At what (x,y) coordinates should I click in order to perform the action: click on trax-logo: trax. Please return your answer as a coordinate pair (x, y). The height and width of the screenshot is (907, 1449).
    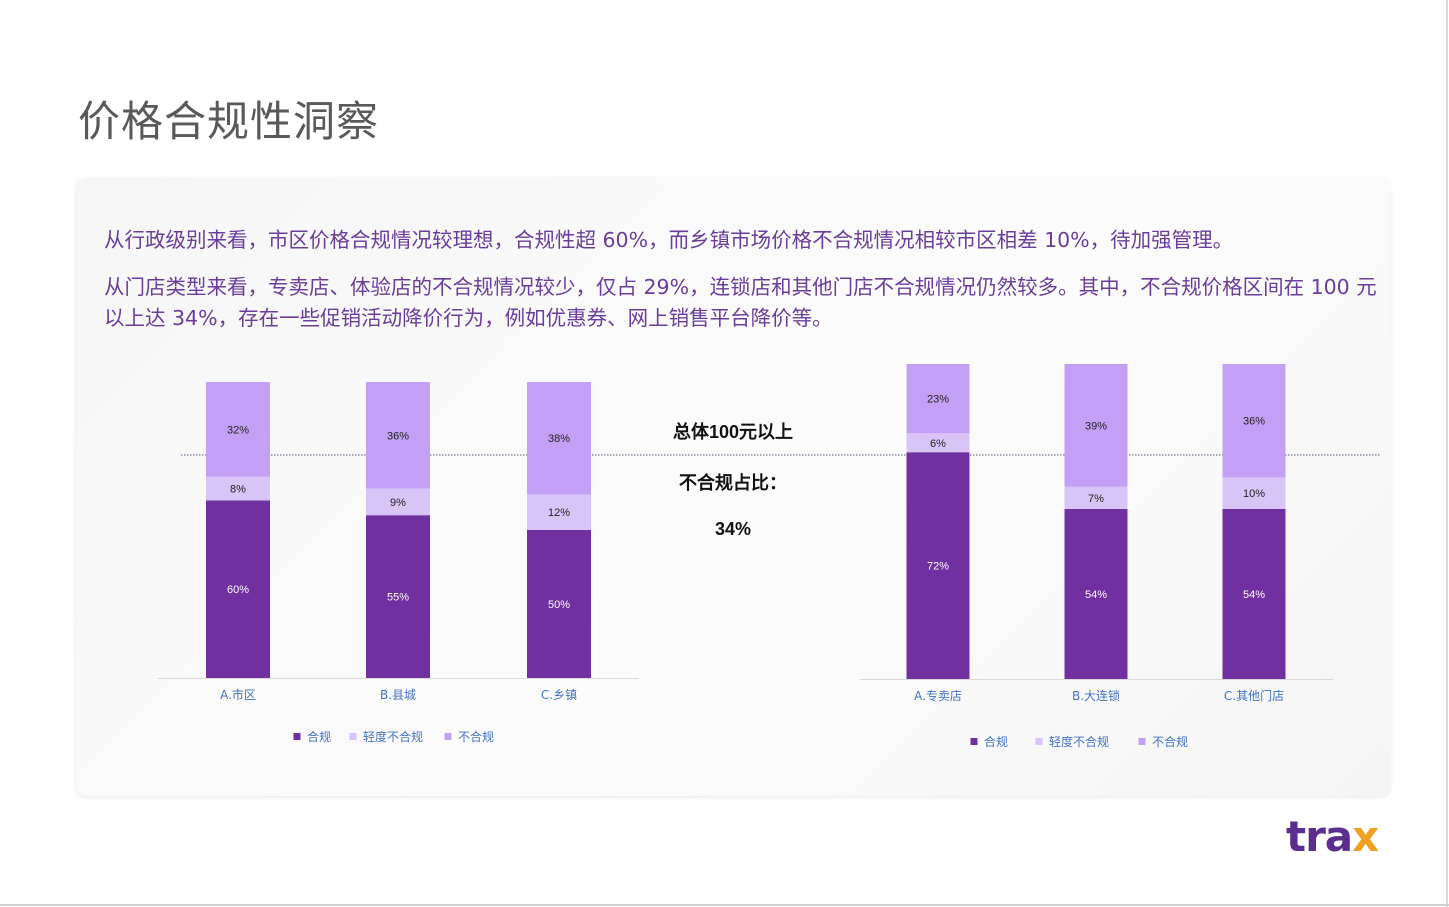
    Looking at the image, I should click on (1332, 836).